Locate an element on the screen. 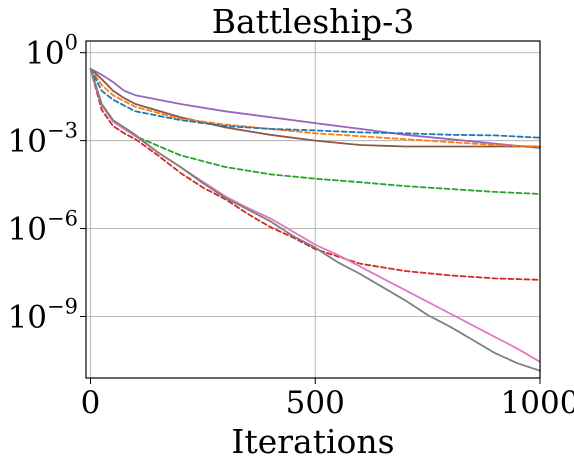  x-tick-label: 1000 is located at coordinates (537, 403).